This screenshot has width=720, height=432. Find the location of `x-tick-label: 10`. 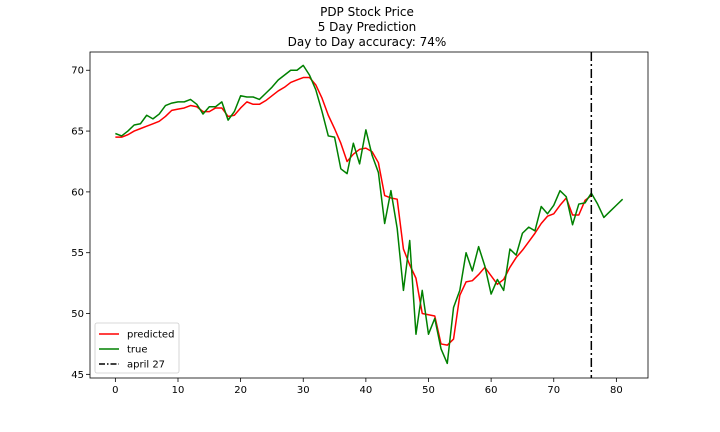

x-tick-label: 10 is located at coordinates (178, 390).